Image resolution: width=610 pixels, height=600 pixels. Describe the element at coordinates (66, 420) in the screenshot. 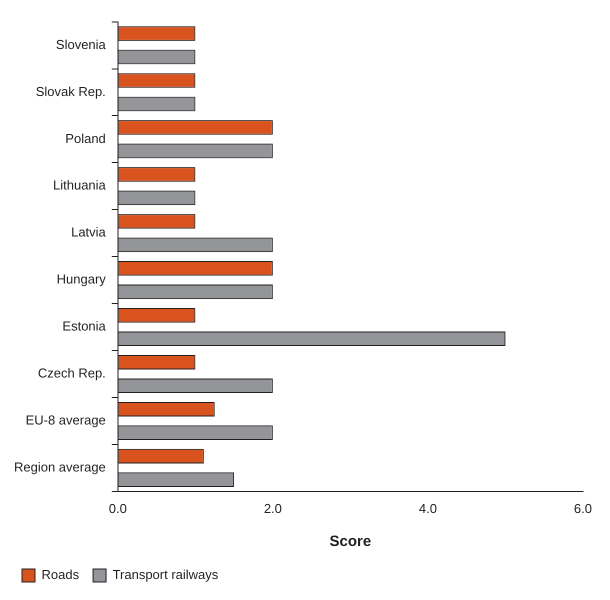

I see `y-tick-label: EU-8 average` at that location.